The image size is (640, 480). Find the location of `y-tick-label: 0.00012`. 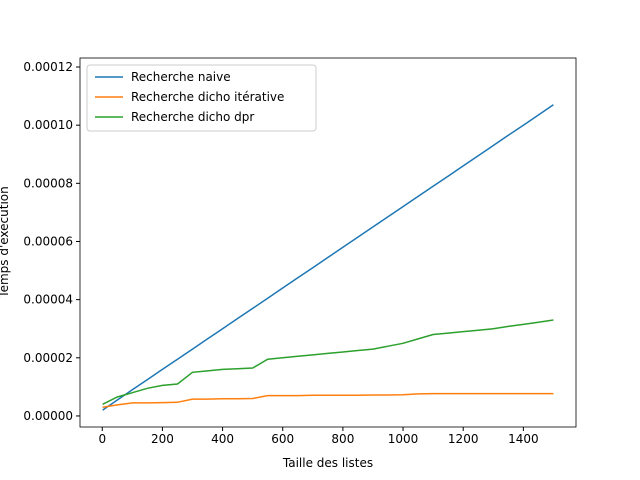

y-tick-label: 0.00012 is located at coordinates (48, 67).